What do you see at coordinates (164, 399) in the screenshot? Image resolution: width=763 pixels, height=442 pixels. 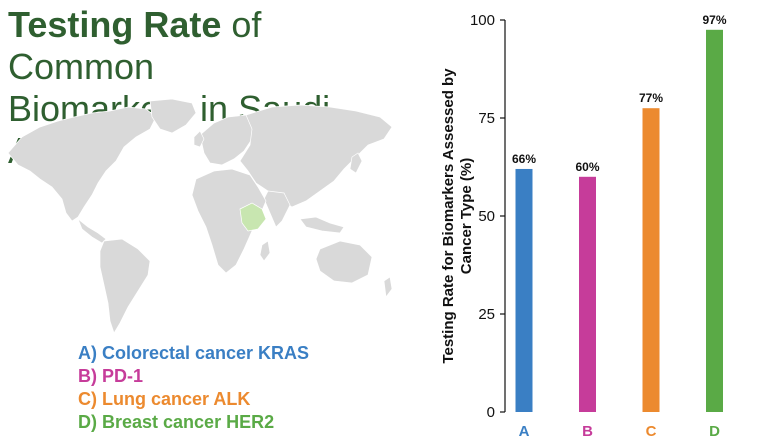 I see `legend-label-c: C) Lung cancer ALK` at bounding box center [164, 399].